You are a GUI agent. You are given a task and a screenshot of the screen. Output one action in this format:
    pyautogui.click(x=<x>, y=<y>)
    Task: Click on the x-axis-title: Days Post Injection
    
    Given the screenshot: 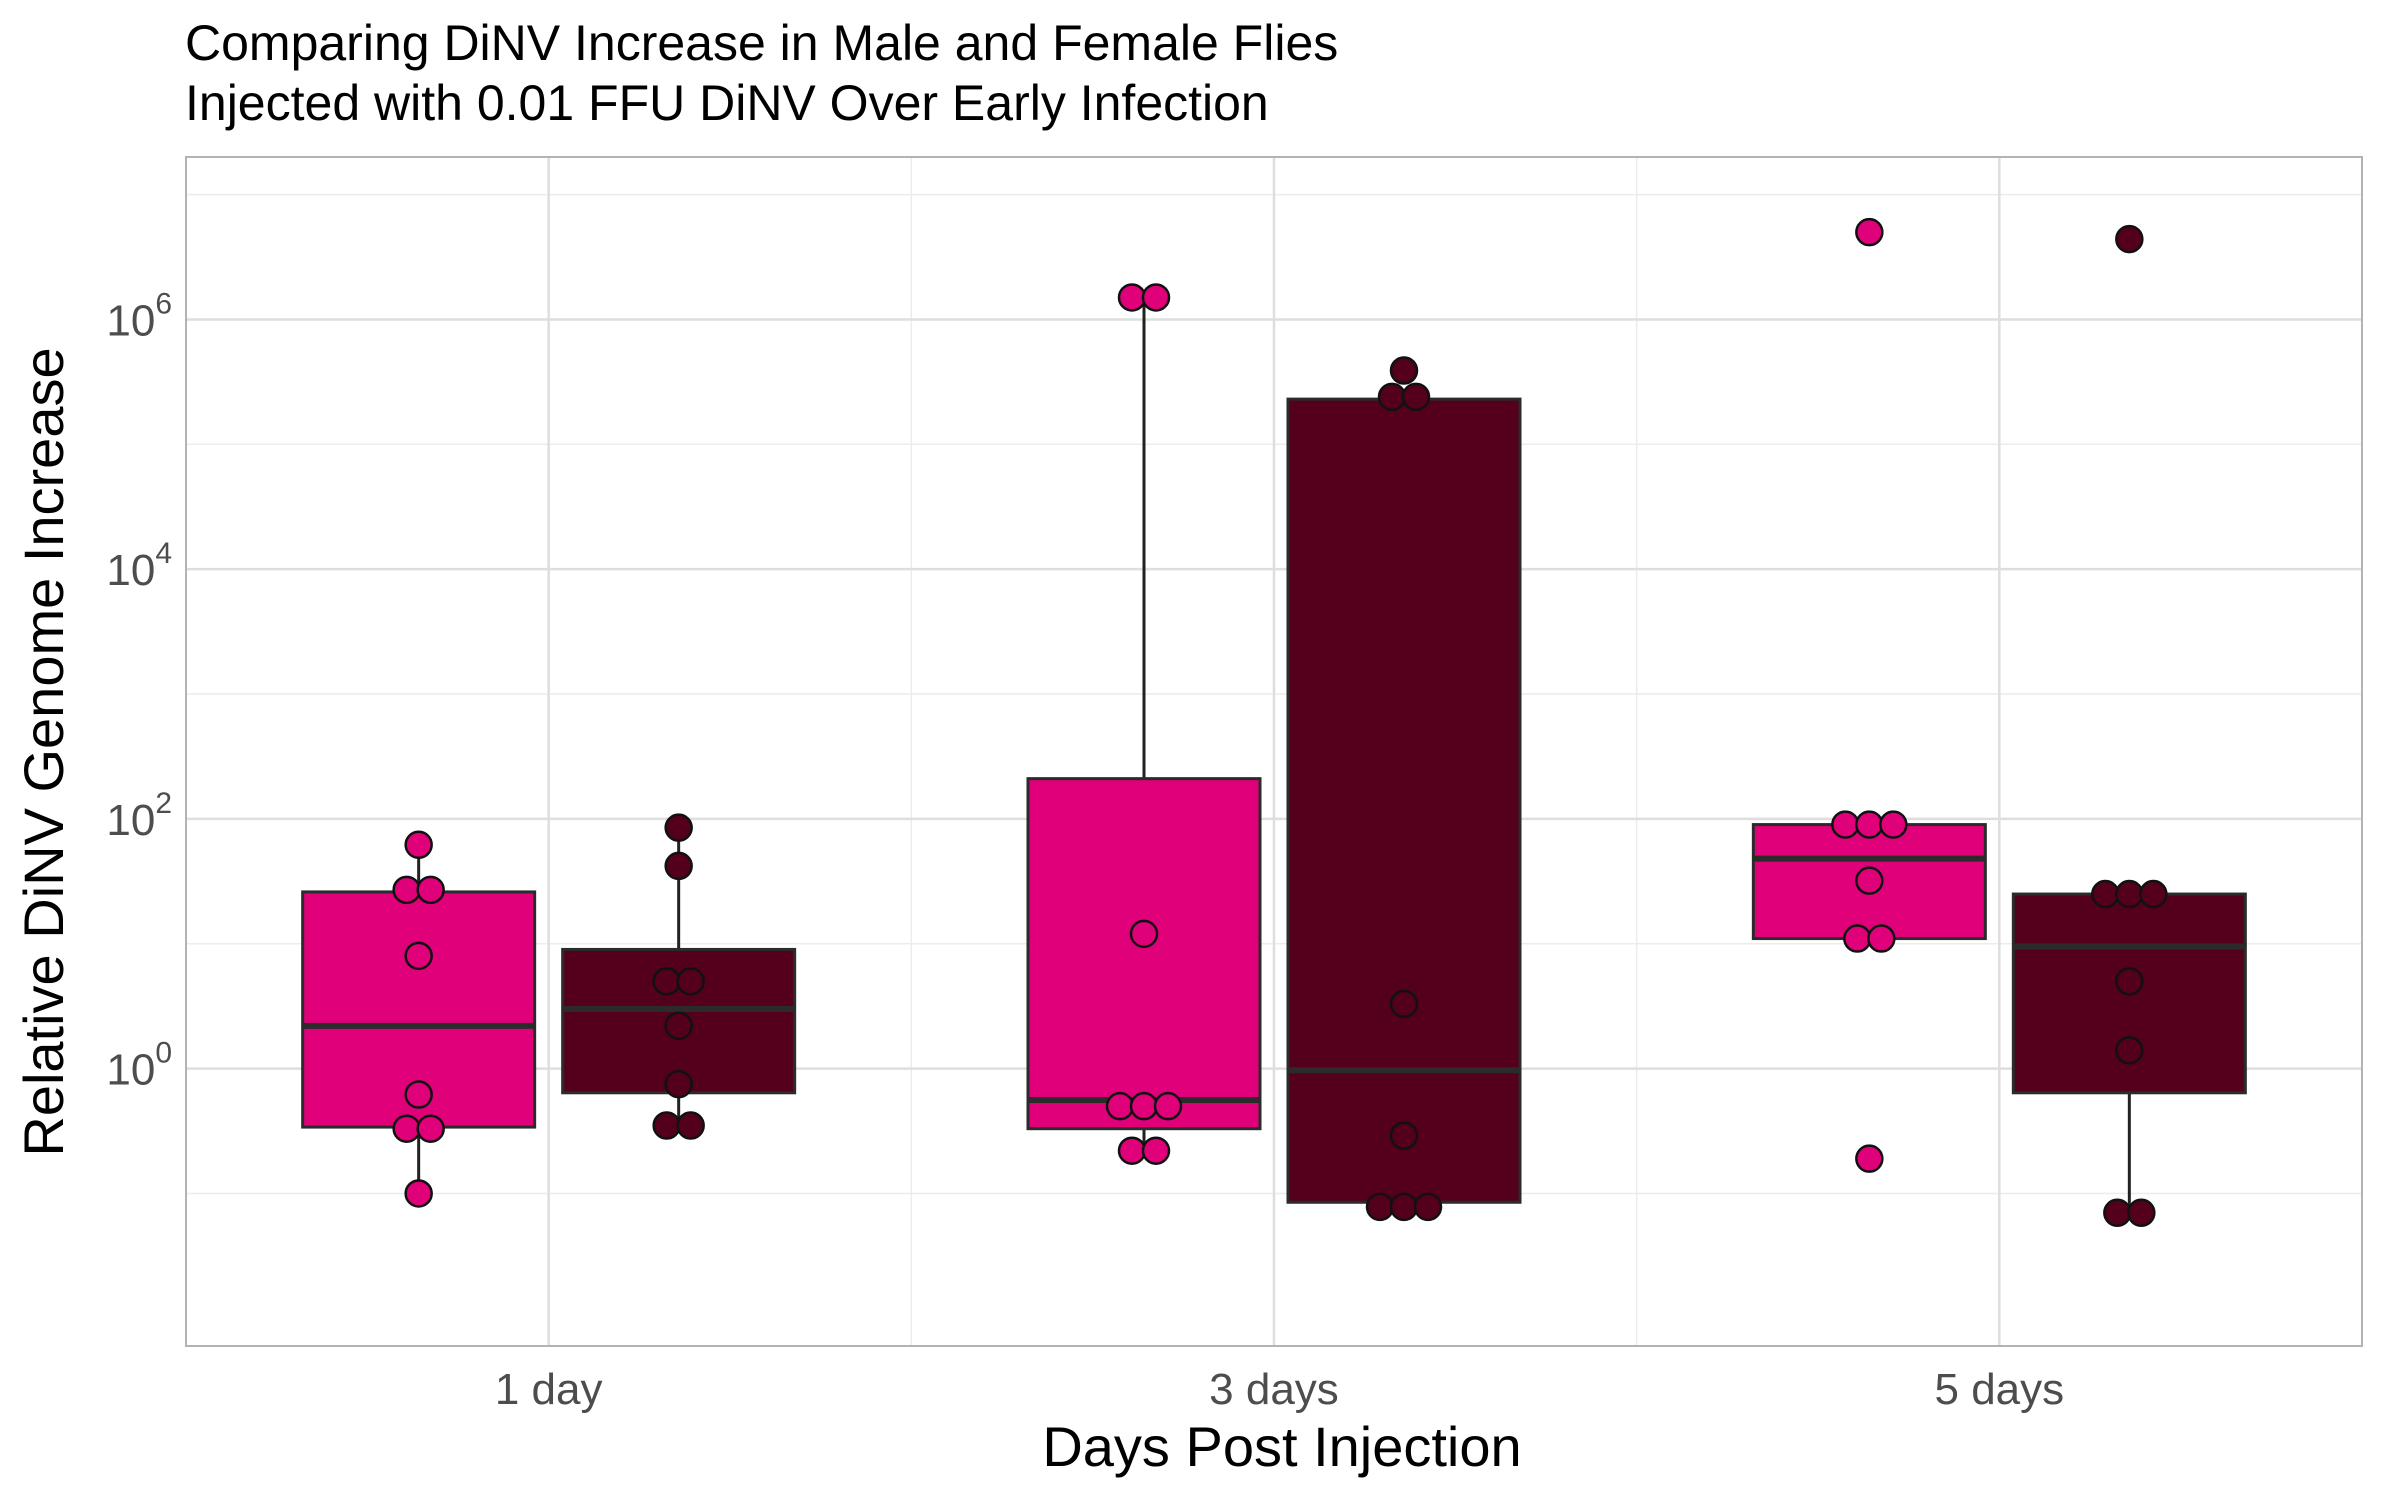 What is the action you would take?
    pyautogui.click(x=1281, y=1446)
    